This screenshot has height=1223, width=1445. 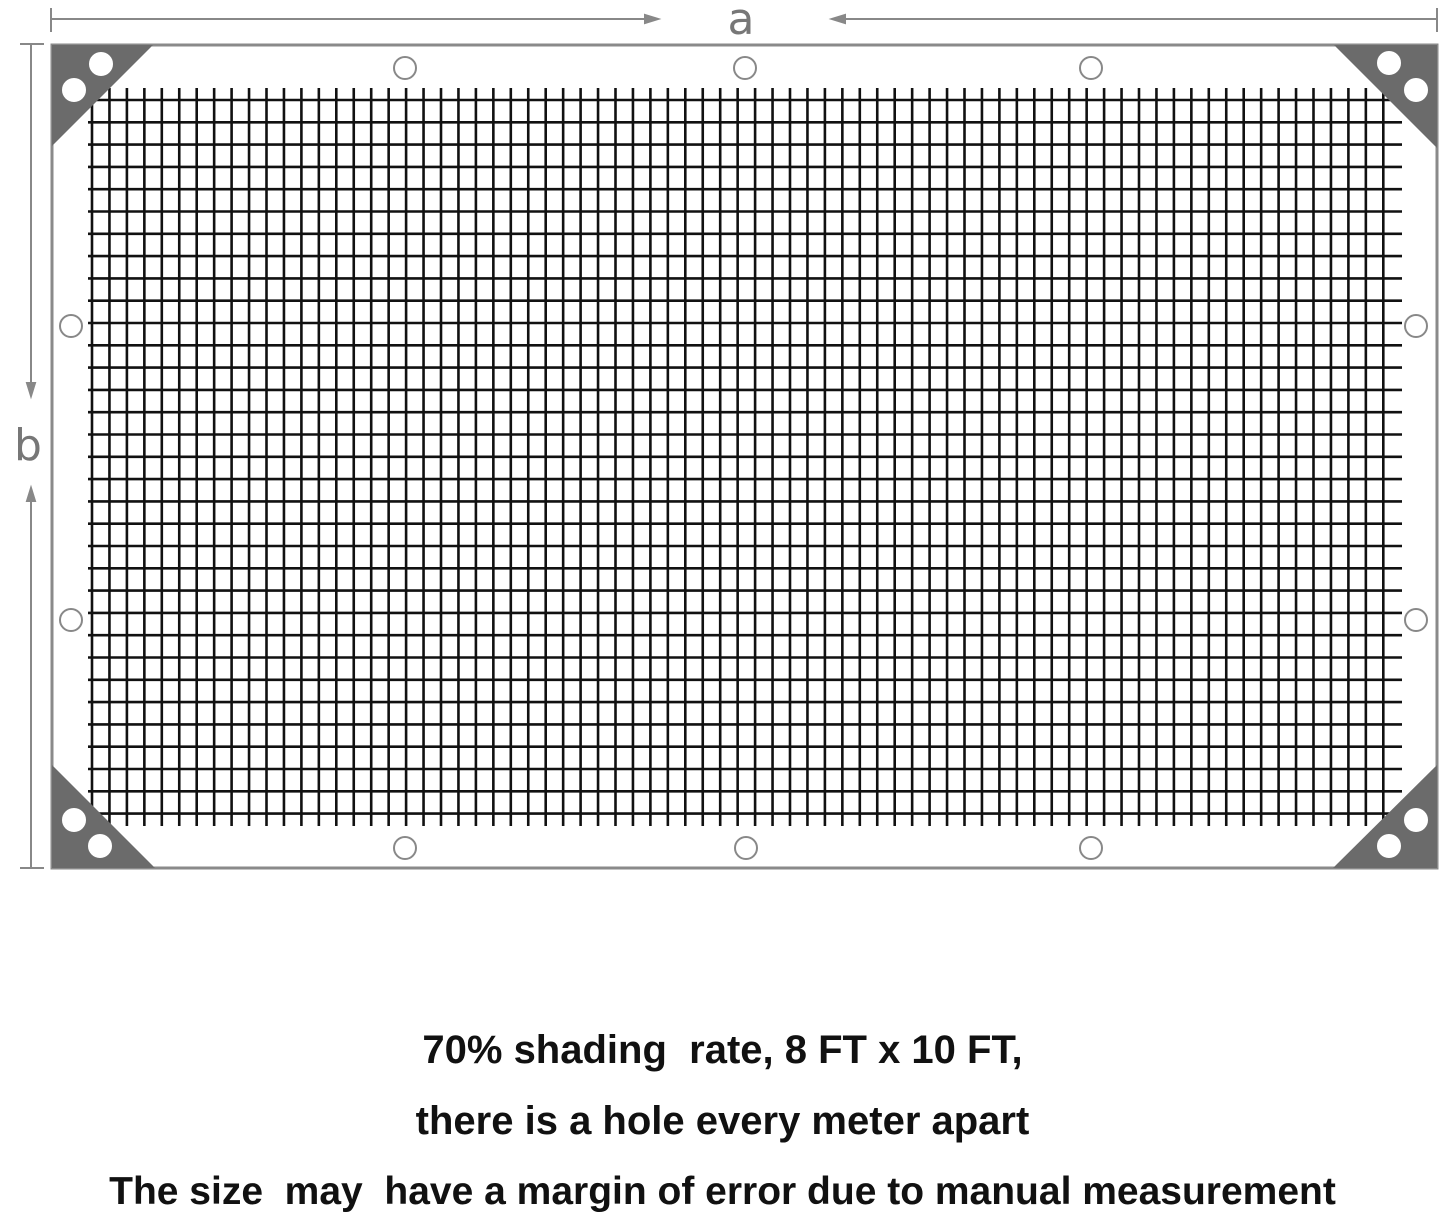 I want to click on caption-line-2: there is a hole every meter apart, so click(x=722, y=1121).